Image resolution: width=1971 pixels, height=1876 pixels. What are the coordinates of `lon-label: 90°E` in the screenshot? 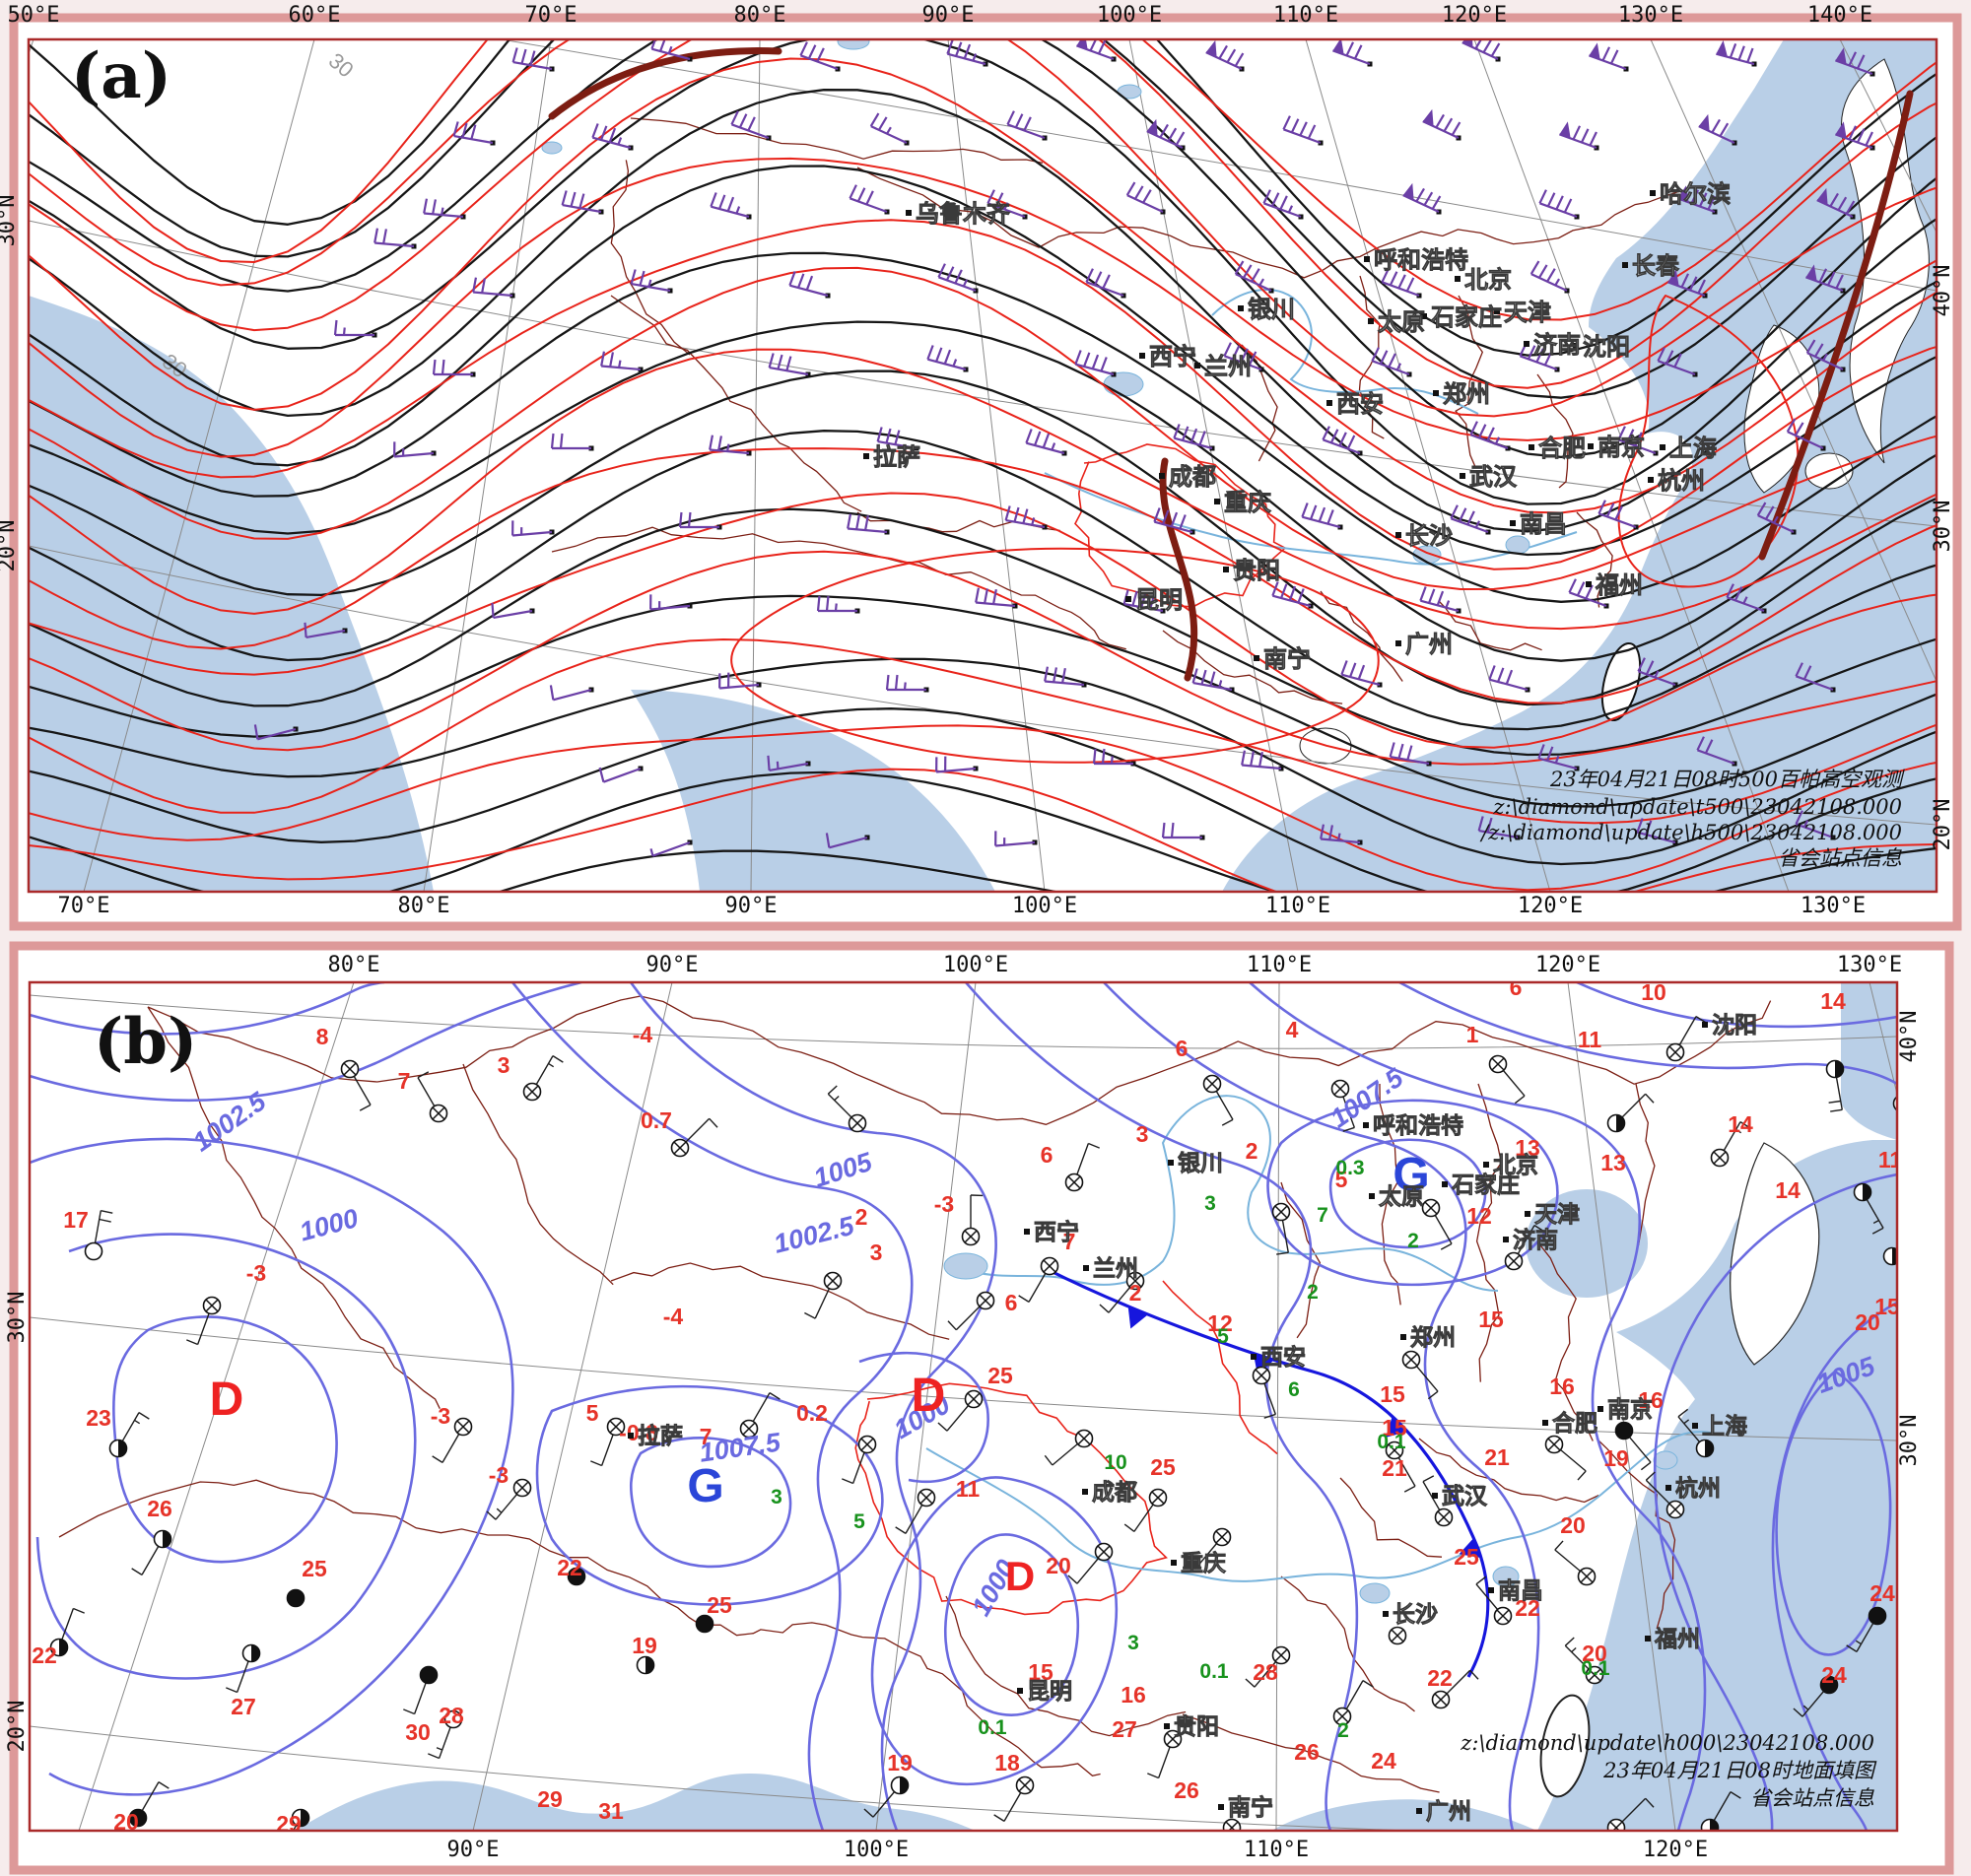 It's located at (751, 906).